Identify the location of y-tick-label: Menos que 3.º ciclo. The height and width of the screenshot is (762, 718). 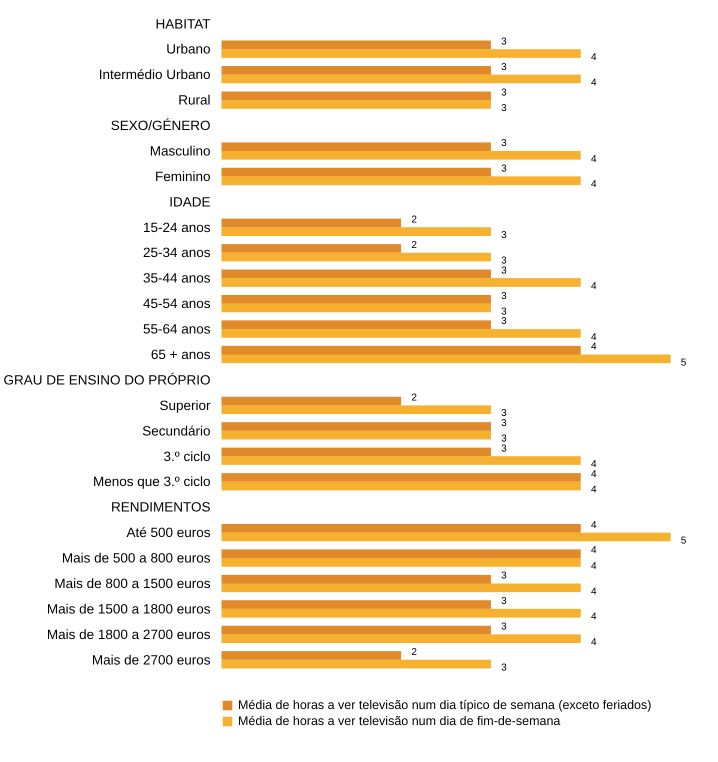
(152, 482).